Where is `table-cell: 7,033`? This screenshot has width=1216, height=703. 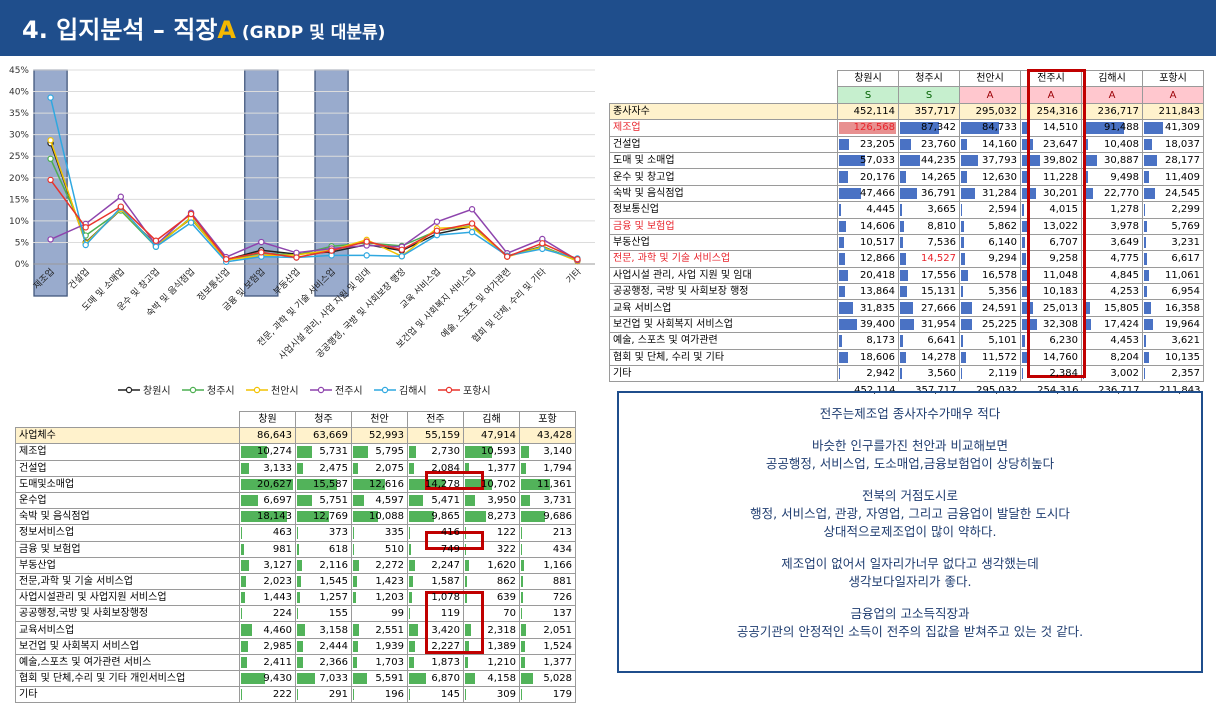
table-cell: 7,033 is located at coordinates (323, 678).